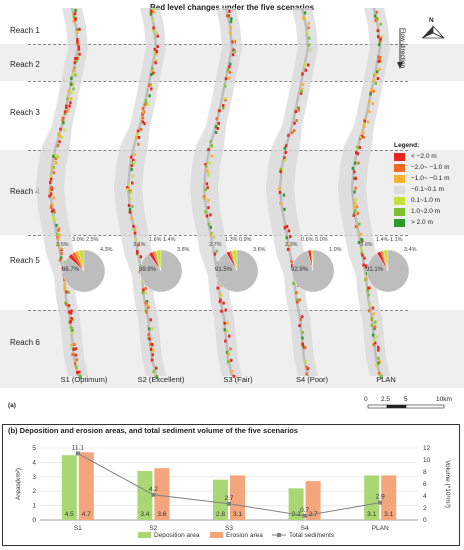 Image resolution: width=464 pixels, height=550 pixels. I want to click on pie-label: 1.4%, so click(382, 240).